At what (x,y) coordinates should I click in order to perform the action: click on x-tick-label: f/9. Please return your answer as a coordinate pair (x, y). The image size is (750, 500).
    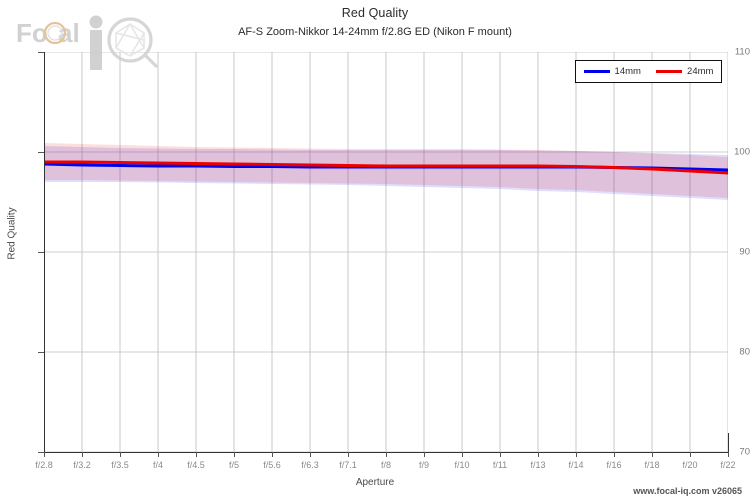
    Looking at the image, I should click on (424, 465).